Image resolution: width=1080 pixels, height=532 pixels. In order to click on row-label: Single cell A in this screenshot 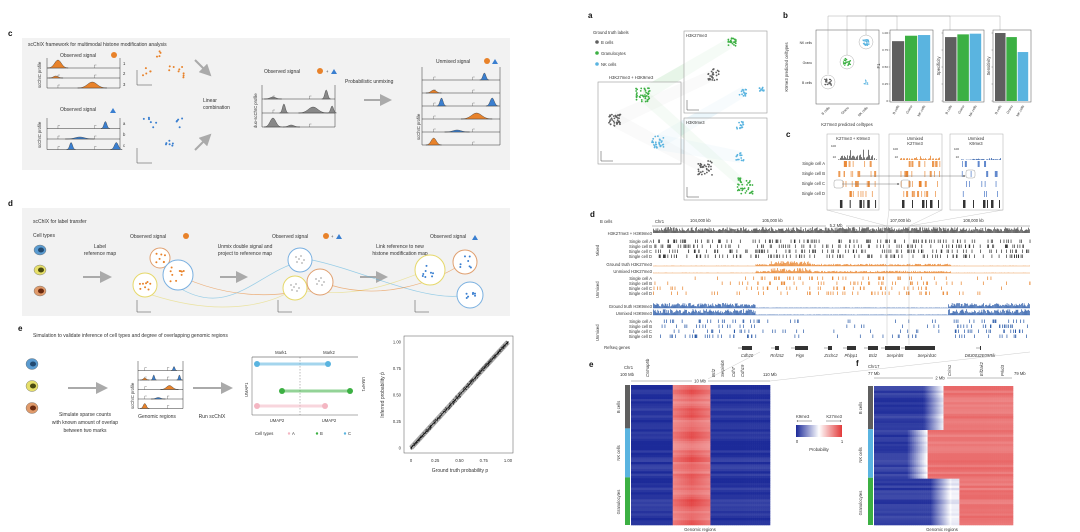, I will do `click(813, 163)`.